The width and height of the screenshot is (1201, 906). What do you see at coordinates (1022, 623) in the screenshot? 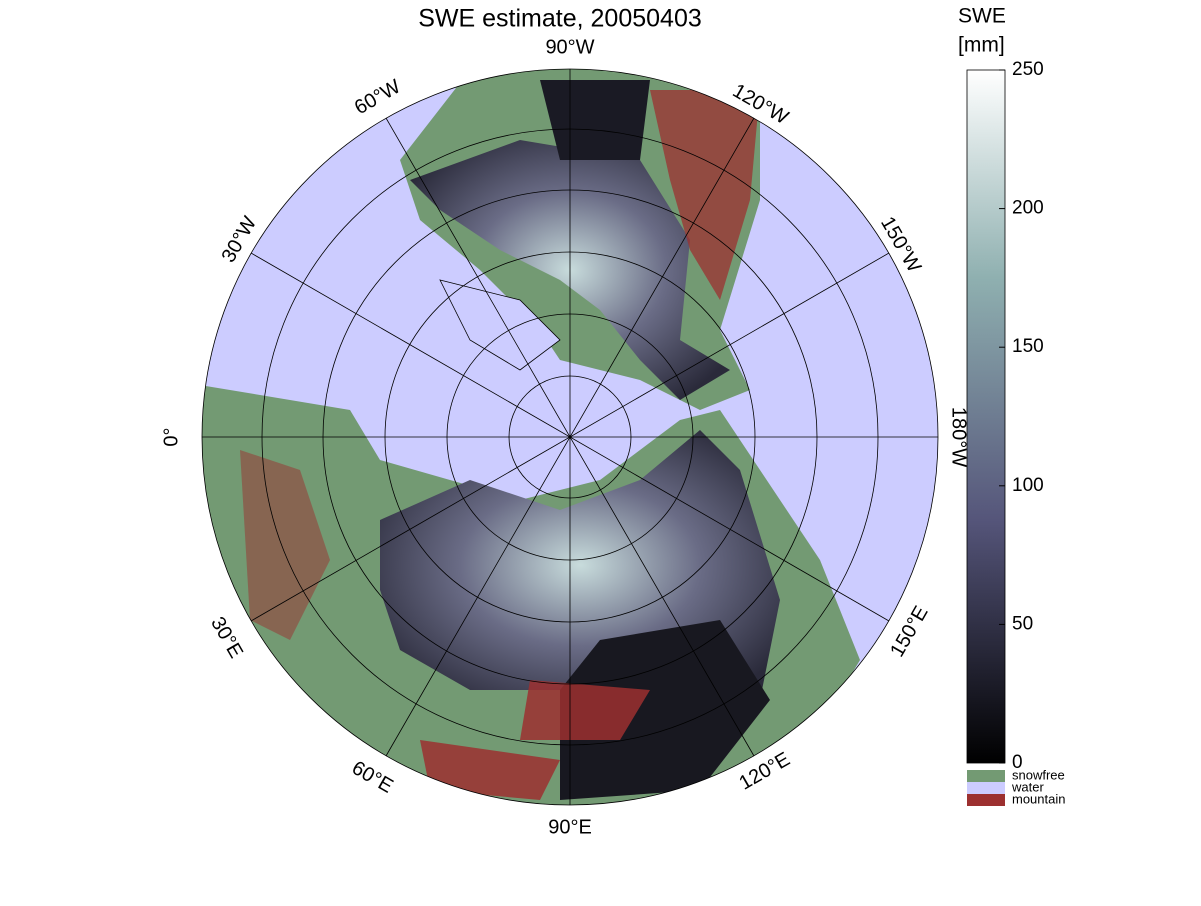
I see `tick-label: 50` at bounding box center [1022, 623].